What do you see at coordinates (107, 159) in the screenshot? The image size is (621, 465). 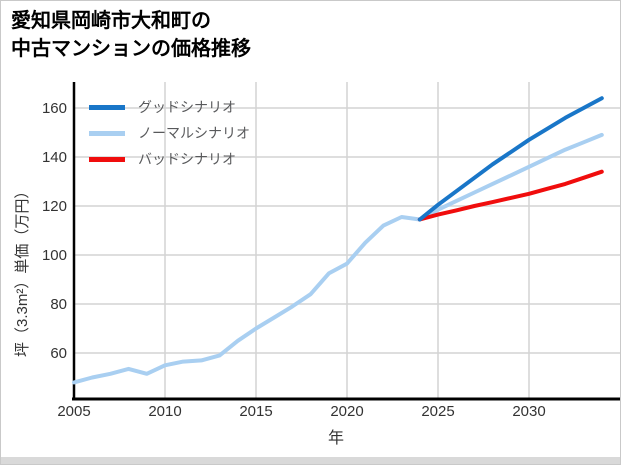 I see `bad-scenario-line-swatch` at bounding box center [107, 159].